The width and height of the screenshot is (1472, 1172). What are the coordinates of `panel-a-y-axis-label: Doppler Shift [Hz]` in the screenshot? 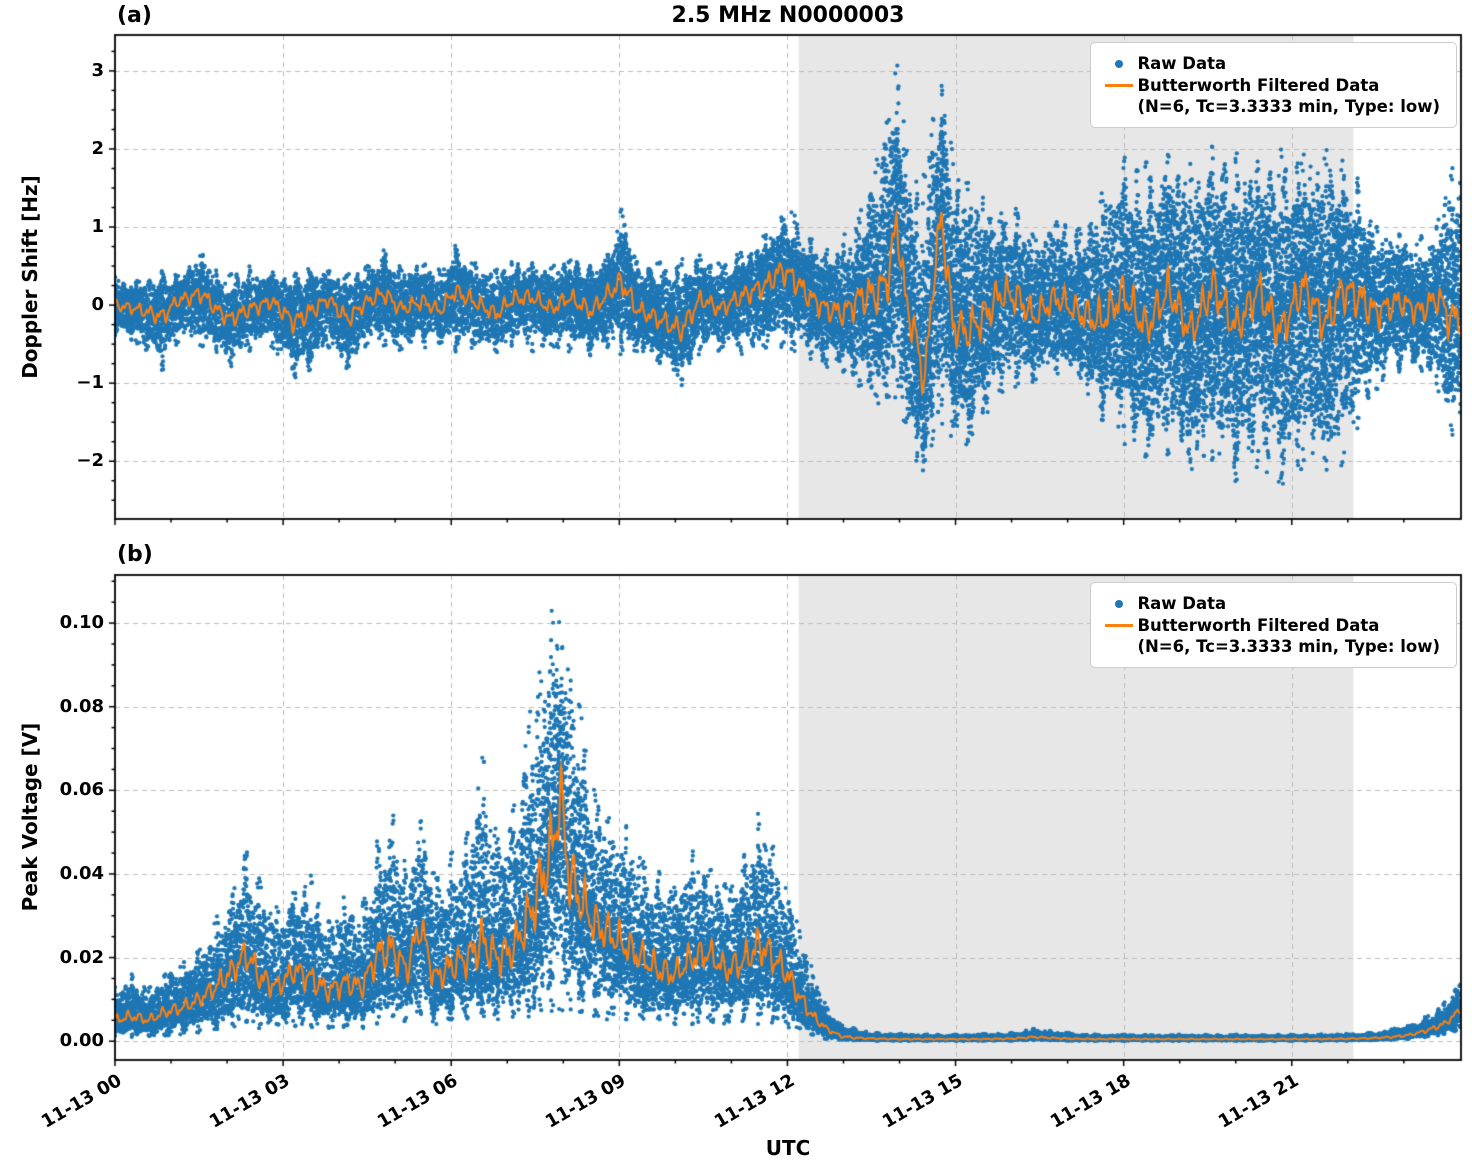 It's located at (30, 277).